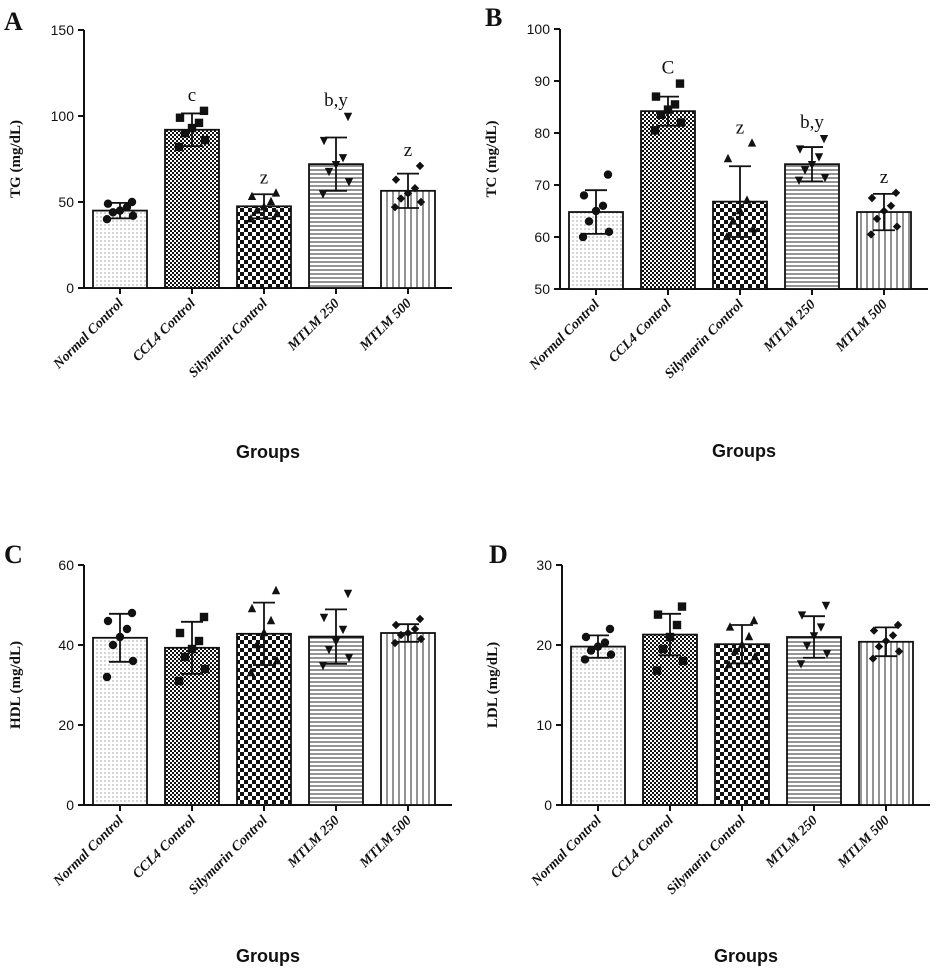  What do you see at coordinates (66, 645) in the screenshot?
I see `y-tick-label: 40` at bounding box center [66, 645].